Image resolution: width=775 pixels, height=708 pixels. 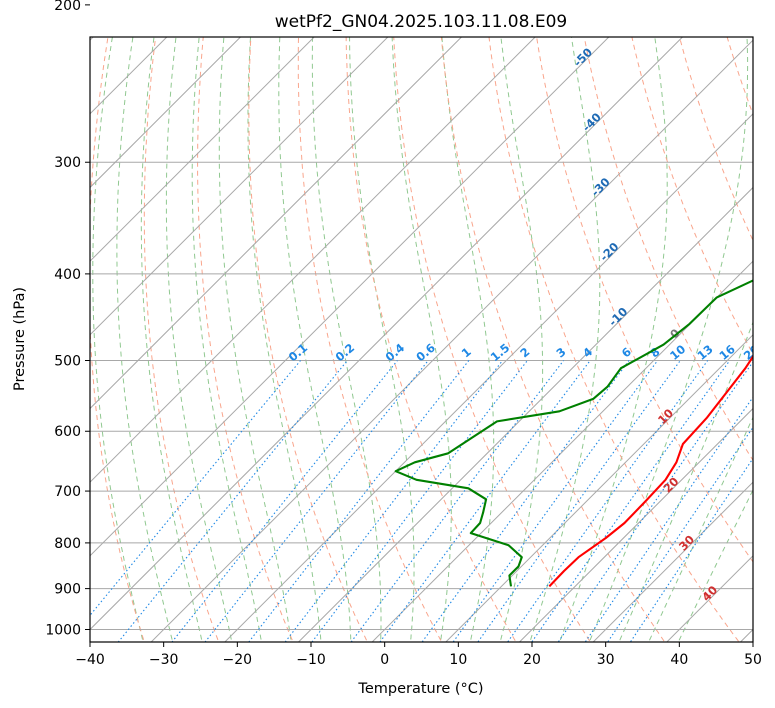 What do you see at coordinates (524, 352) in the screenshot?
I see `mixing-ratio-label: 2` at bounding box center [524, 352].